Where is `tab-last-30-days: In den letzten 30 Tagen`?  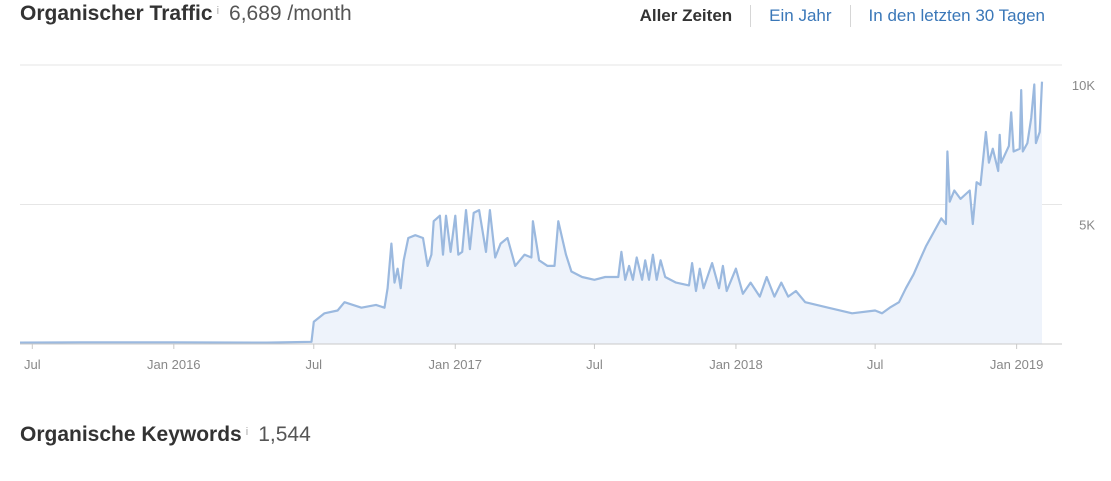 tab-last-30-days: In den letzten 30 Tagen is located at coordinates (956, 15).